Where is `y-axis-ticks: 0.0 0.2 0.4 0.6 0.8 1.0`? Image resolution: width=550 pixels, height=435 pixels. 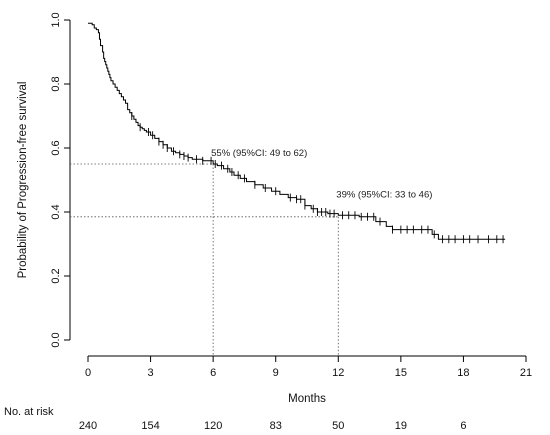 y-axis-ticks: 0.0 0.2 0.4 0.6 0.8 1.0 is located at coordinates (60, 180).